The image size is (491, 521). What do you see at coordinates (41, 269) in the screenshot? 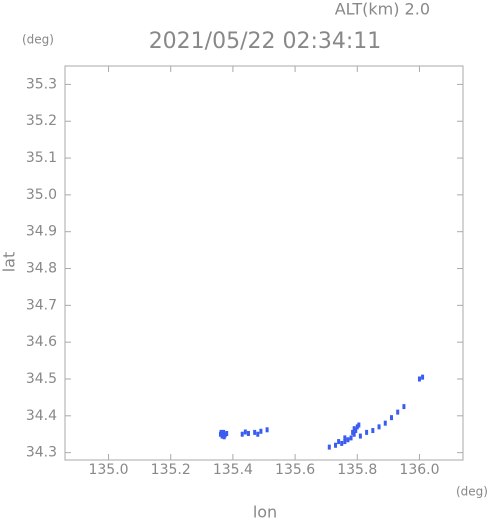
I see `y-tick-label: 34.8` at bounding box center [41, 269].